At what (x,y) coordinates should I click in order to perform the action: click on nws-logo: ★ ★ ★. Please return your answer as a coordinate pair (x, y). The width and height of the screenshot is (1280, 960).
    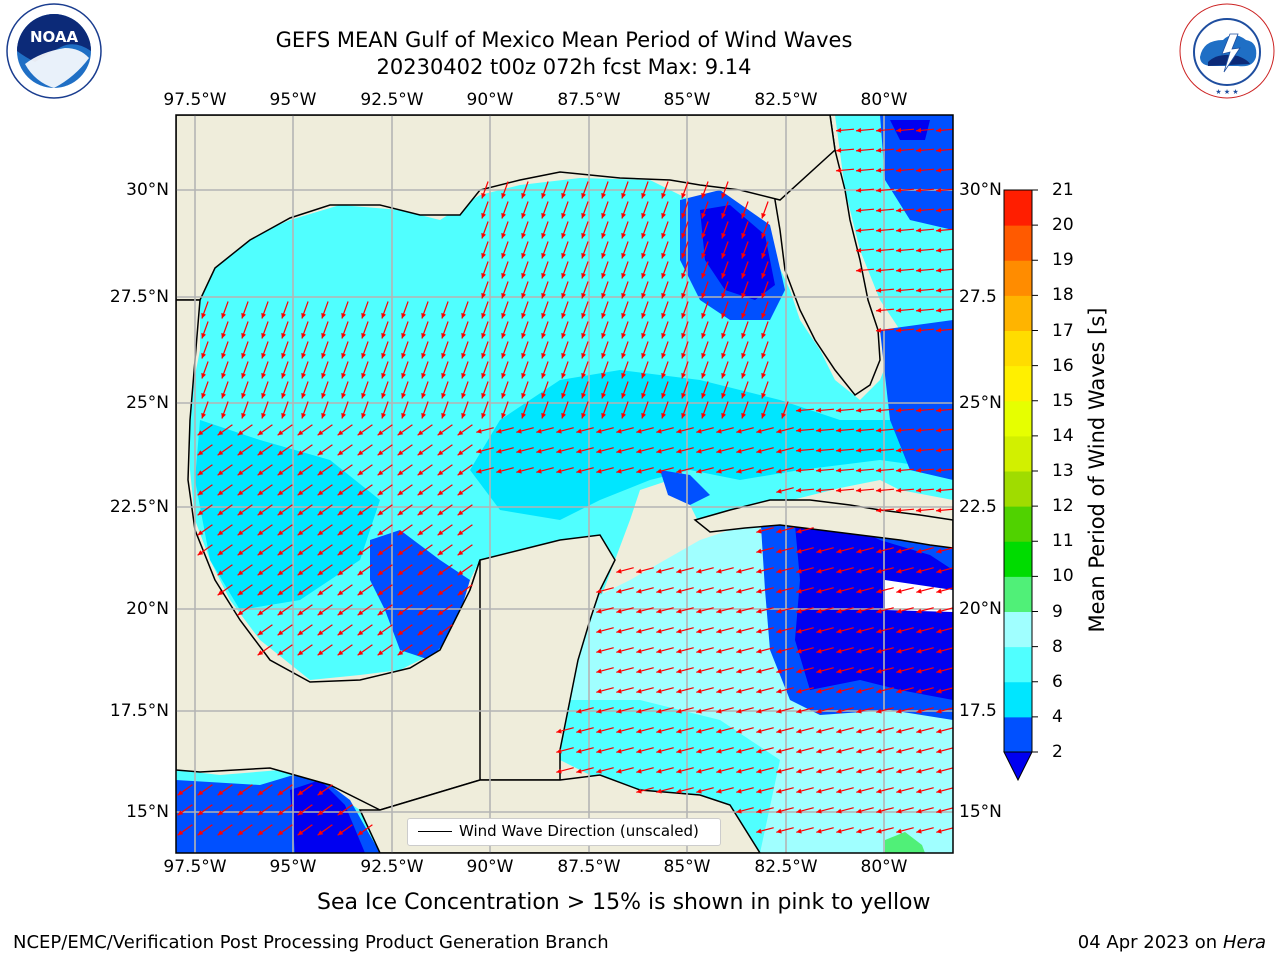
    Looking at the image, I should click on (1227, 51).